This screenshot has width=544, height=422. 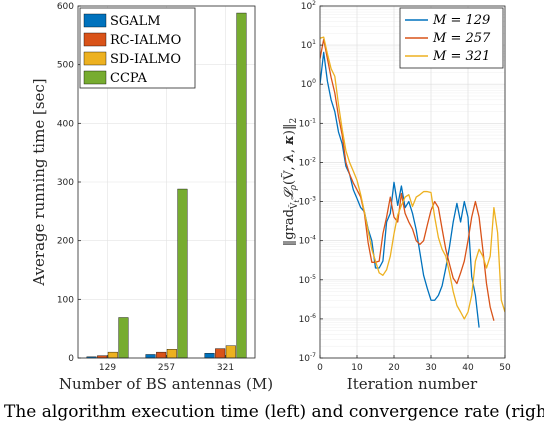 I want to click on left-y-tick-label: 300, so click(x=65, y=183).